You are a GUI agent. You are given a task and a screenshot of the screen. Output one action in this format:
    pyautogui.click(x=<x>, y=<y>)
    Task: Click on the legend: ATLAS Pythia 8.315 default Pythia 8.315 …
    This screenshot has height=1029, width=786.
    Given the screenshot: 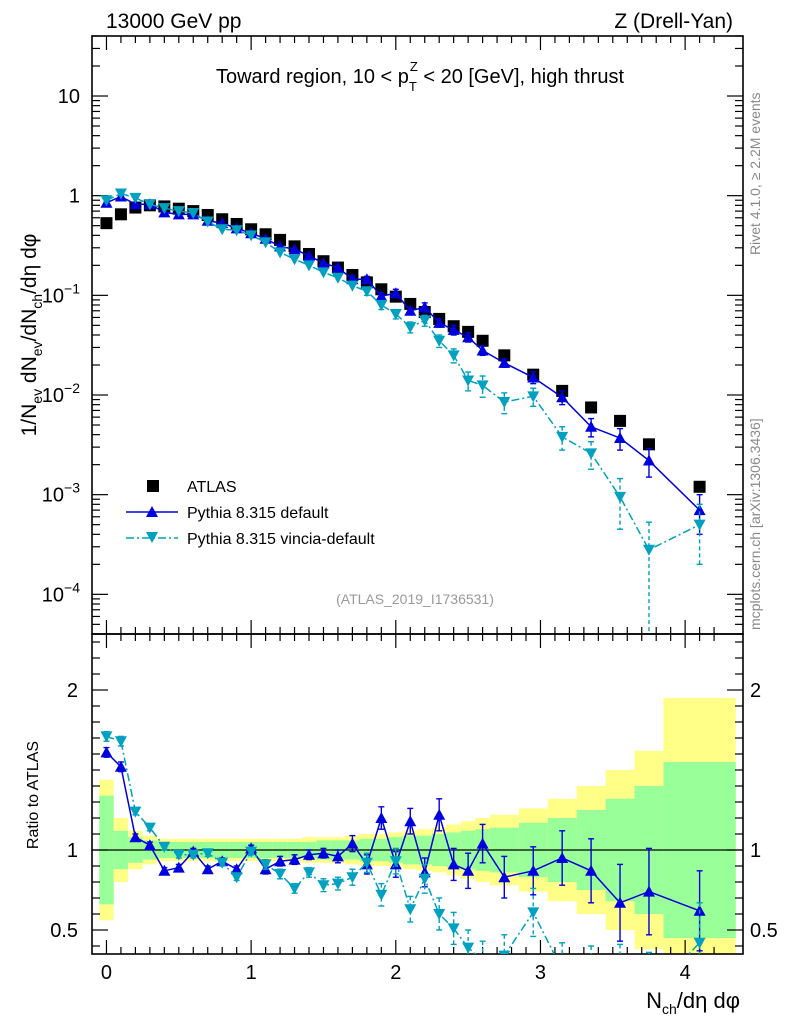 What is the action you would take?
    pyautogui.click(x=250, y=513)
    